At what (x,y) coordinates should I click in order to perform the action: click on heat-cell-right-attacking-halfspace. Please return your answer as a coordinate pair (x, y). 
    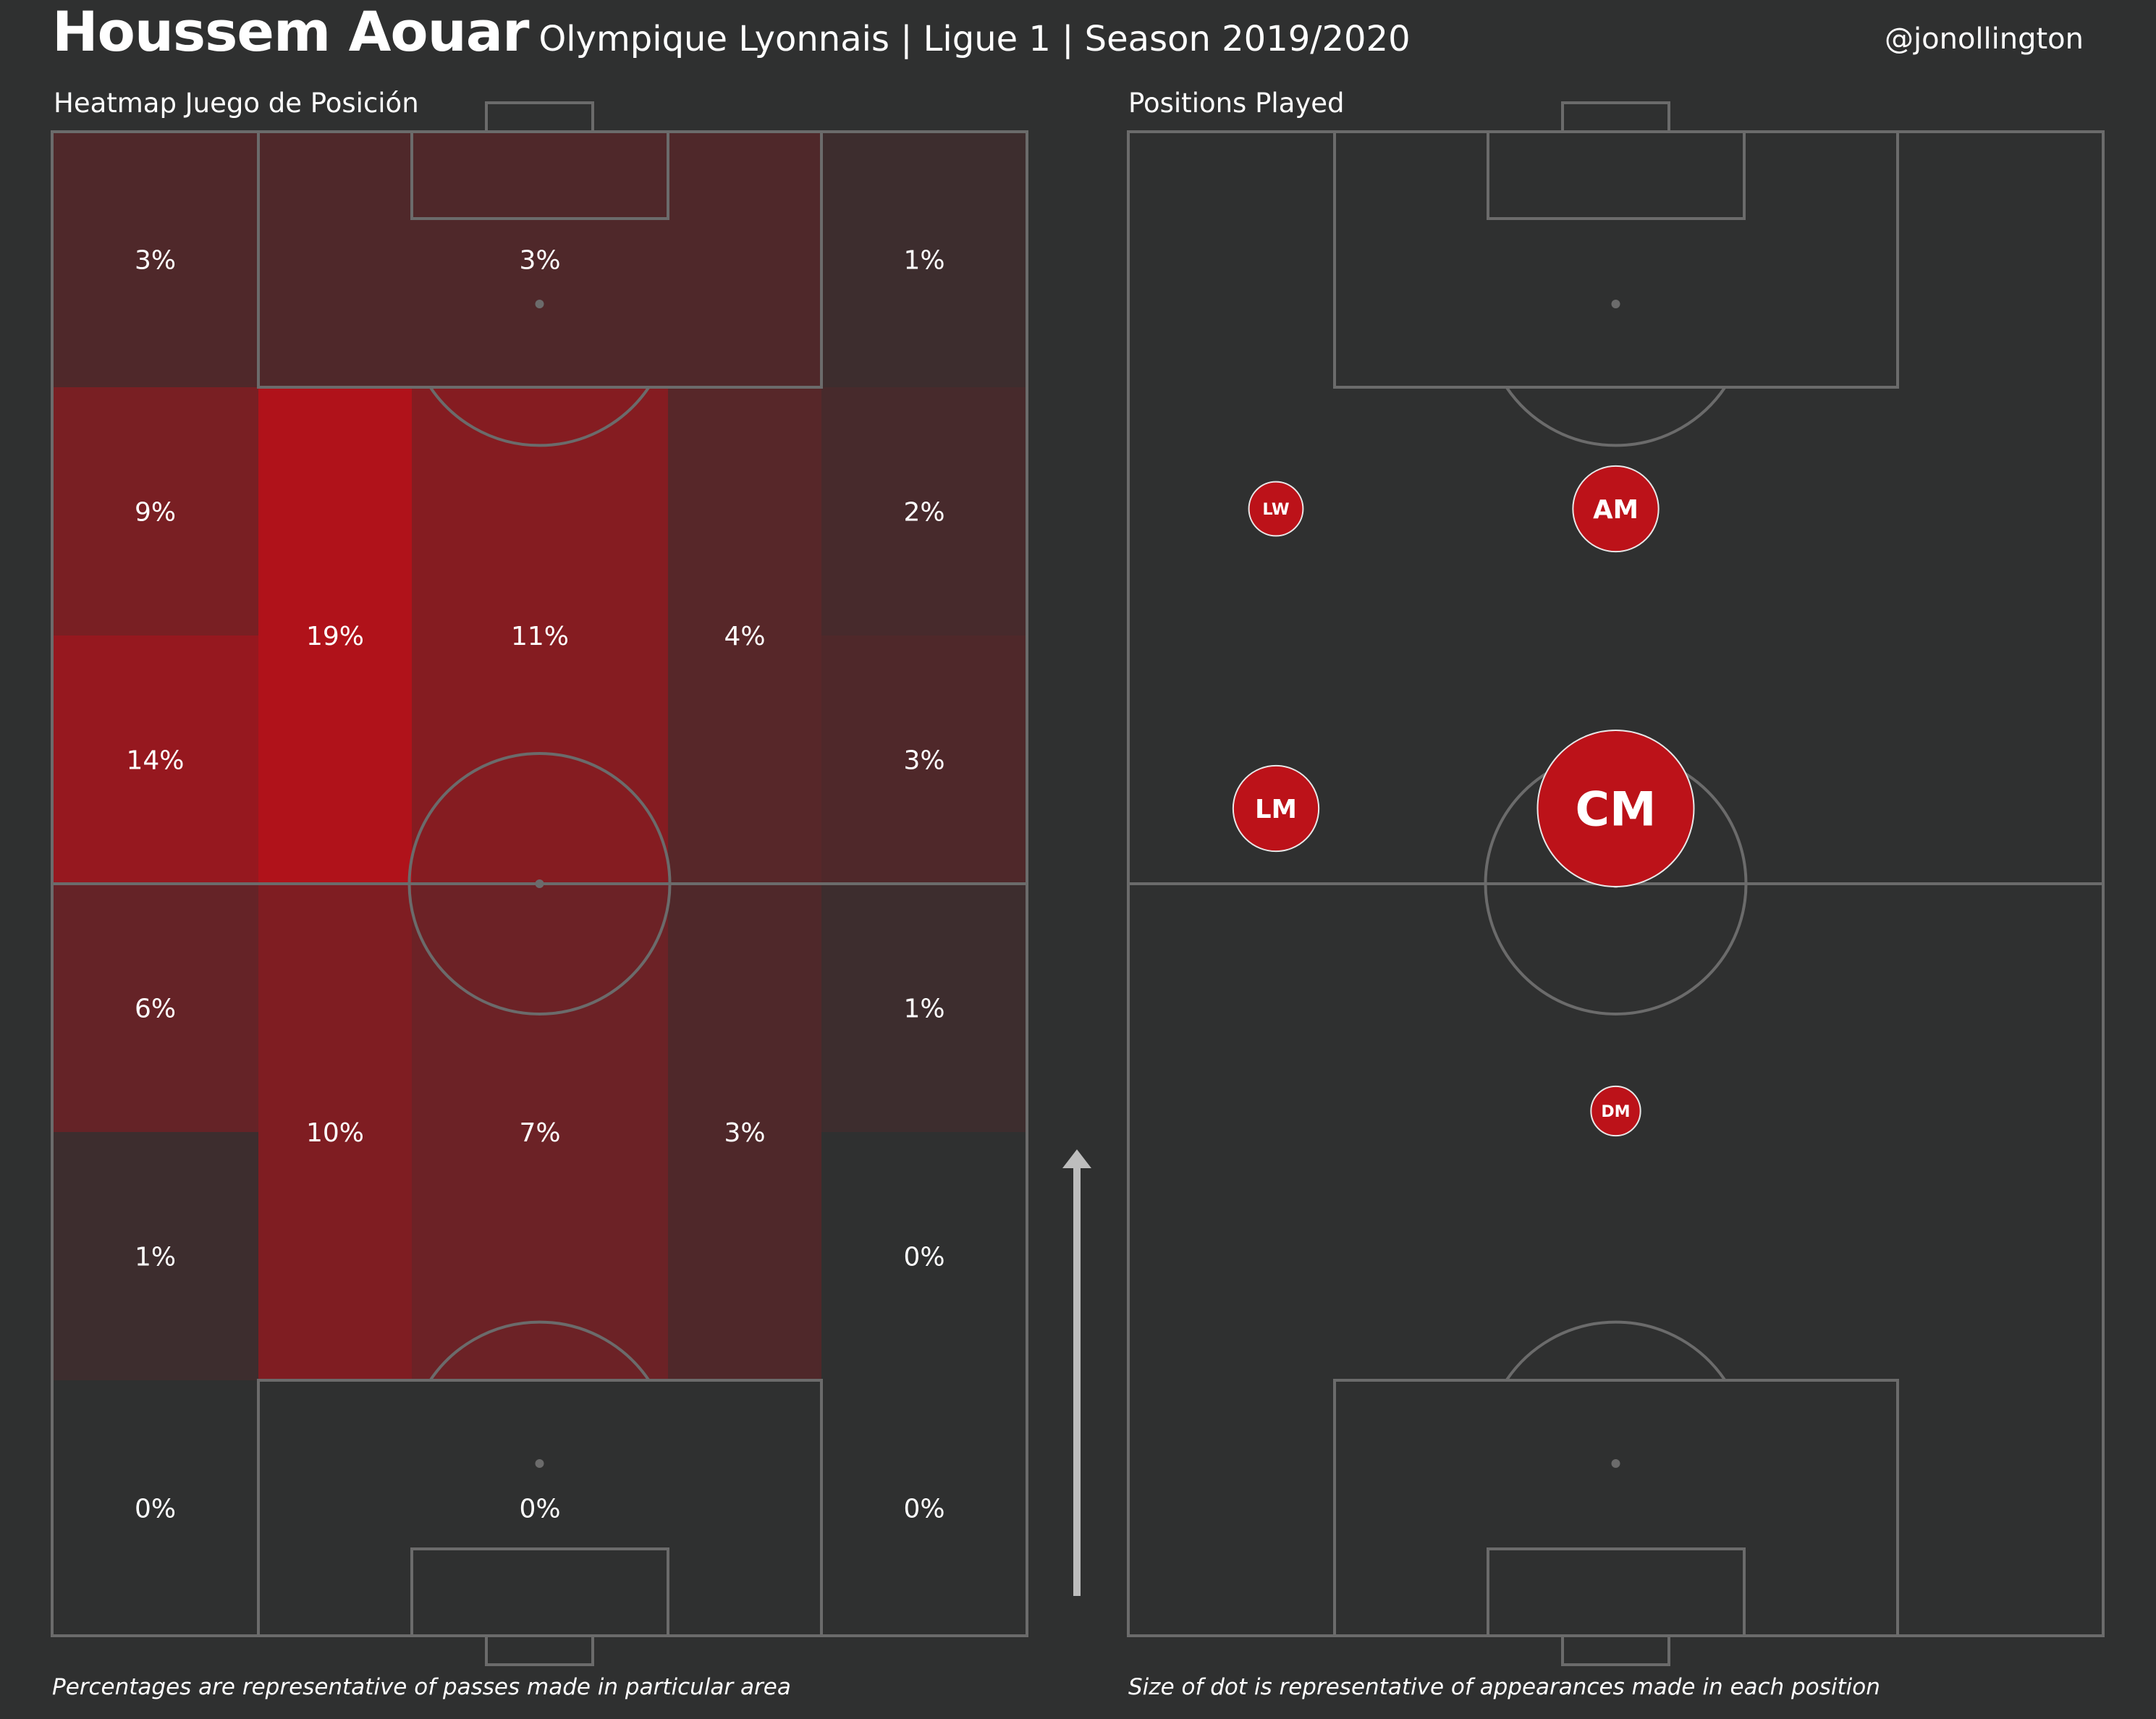
    Looking at the image, I should click on (744, 635).